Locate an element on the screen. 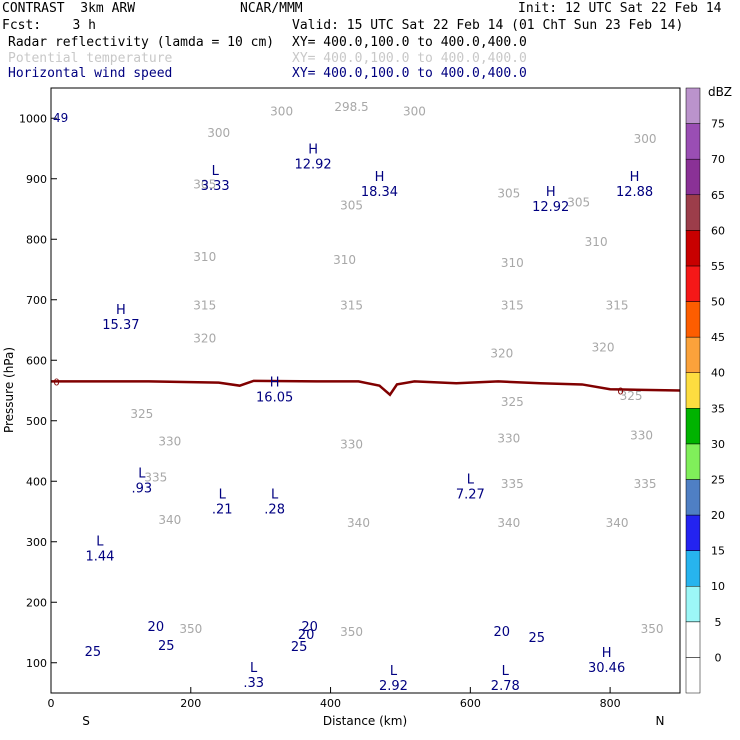 This screenshot has width=740, height=740. theta-label-5: 340 is located at coordinates (508, 523).